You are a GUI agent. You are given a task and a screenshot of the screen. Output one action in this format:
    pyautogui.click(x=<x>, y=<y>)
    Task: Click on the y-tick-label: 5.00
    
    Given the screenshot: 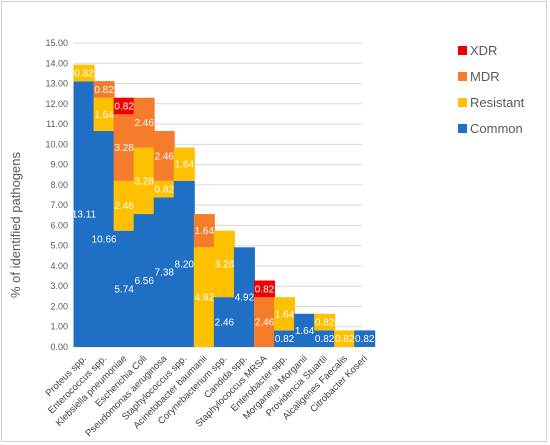 What is the action you would take?
    pyautogui.click(x=59, y=246)
    